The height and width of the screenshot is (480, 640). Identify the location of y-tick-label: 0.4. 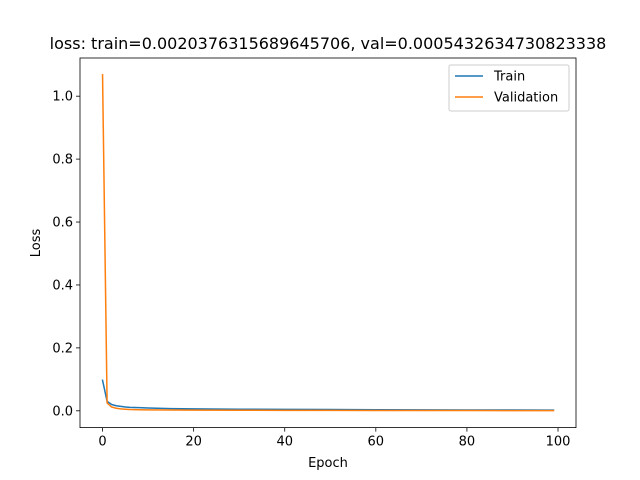
(62, 285).